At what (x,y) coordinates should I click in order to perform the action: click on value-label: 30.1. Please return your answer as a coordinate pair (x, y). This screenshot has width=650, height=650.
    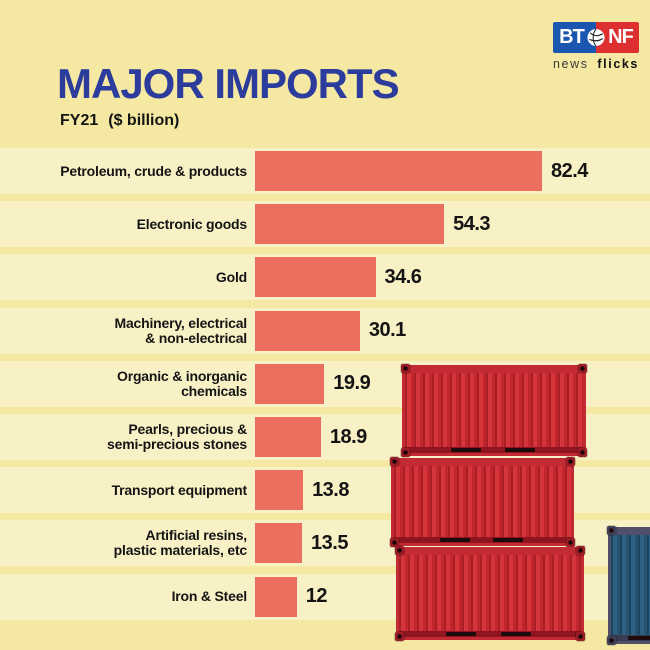
    Looking at the image, I should click on (387, 330).